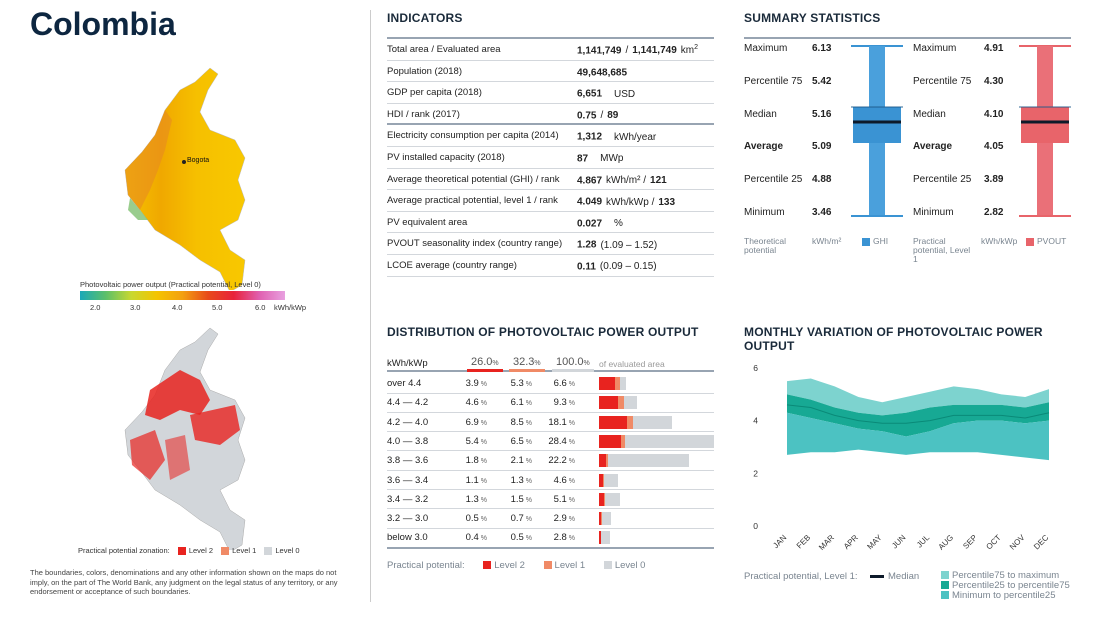 This screenshot has height=624, width=1095. I want to click on range-label: 3.2 — 3.0, so click(408, 519).